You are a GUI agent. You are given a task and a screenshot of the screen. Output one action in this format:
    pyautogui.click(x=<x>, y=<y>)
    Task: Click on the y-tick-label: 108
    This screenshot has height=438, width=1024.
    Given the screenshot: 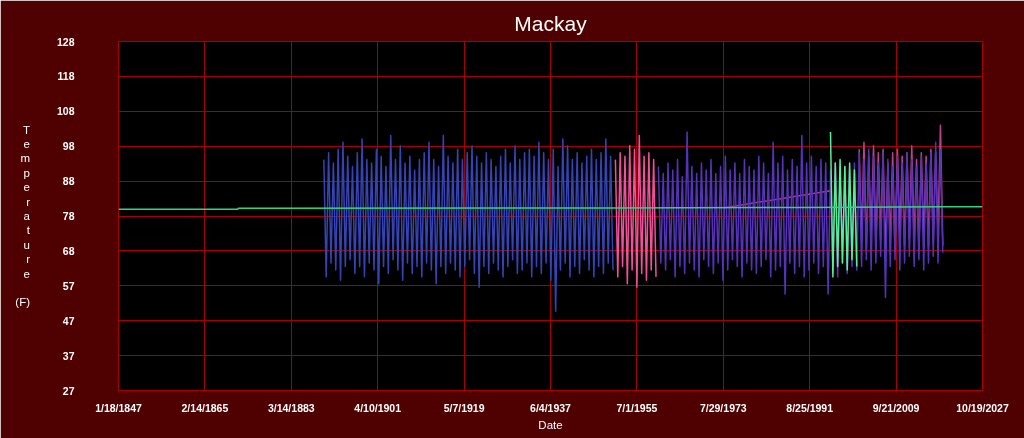 What is the action you would take?
    pyautogui.click(x=65, y=111)
    